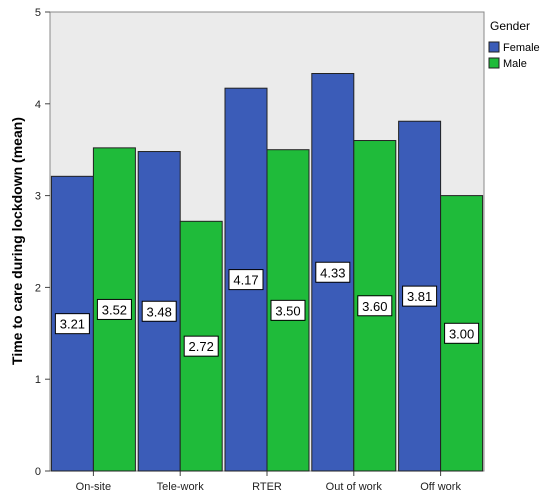 The image size is (550, 501). Describe the element at coordinates (494, 47) in the screenshot. I see `legend-swatch-female` at that location.